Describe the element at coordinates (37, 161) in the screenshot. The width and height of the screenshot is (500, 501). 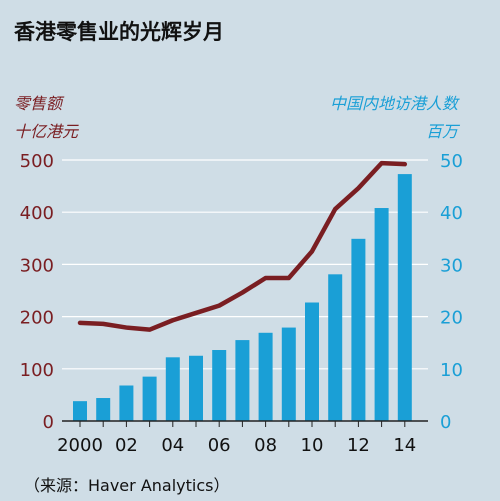
I see `left-tick-label: 500` at that location.